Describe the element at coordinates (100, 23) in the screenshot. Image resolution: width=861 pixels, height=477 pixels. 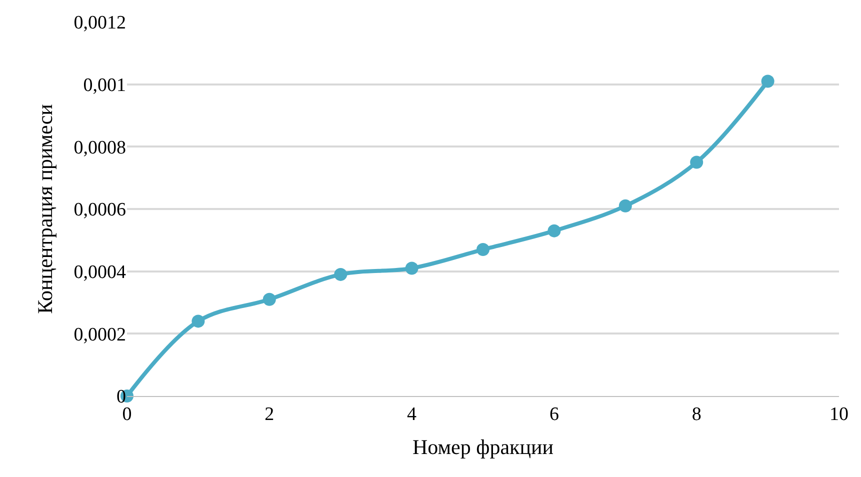
I see `y-tick-label: 0,0012` at that location.